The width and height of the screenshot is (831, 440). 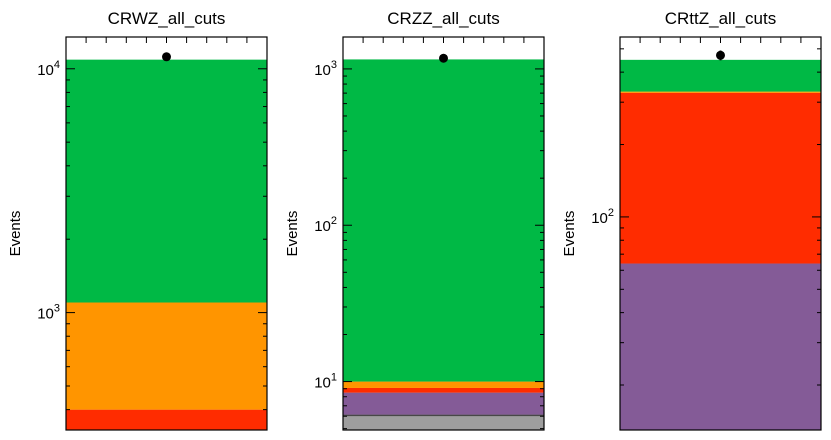 I want to click on chart-title: CRttZ_all_cuts, so click(x=720, y=18).